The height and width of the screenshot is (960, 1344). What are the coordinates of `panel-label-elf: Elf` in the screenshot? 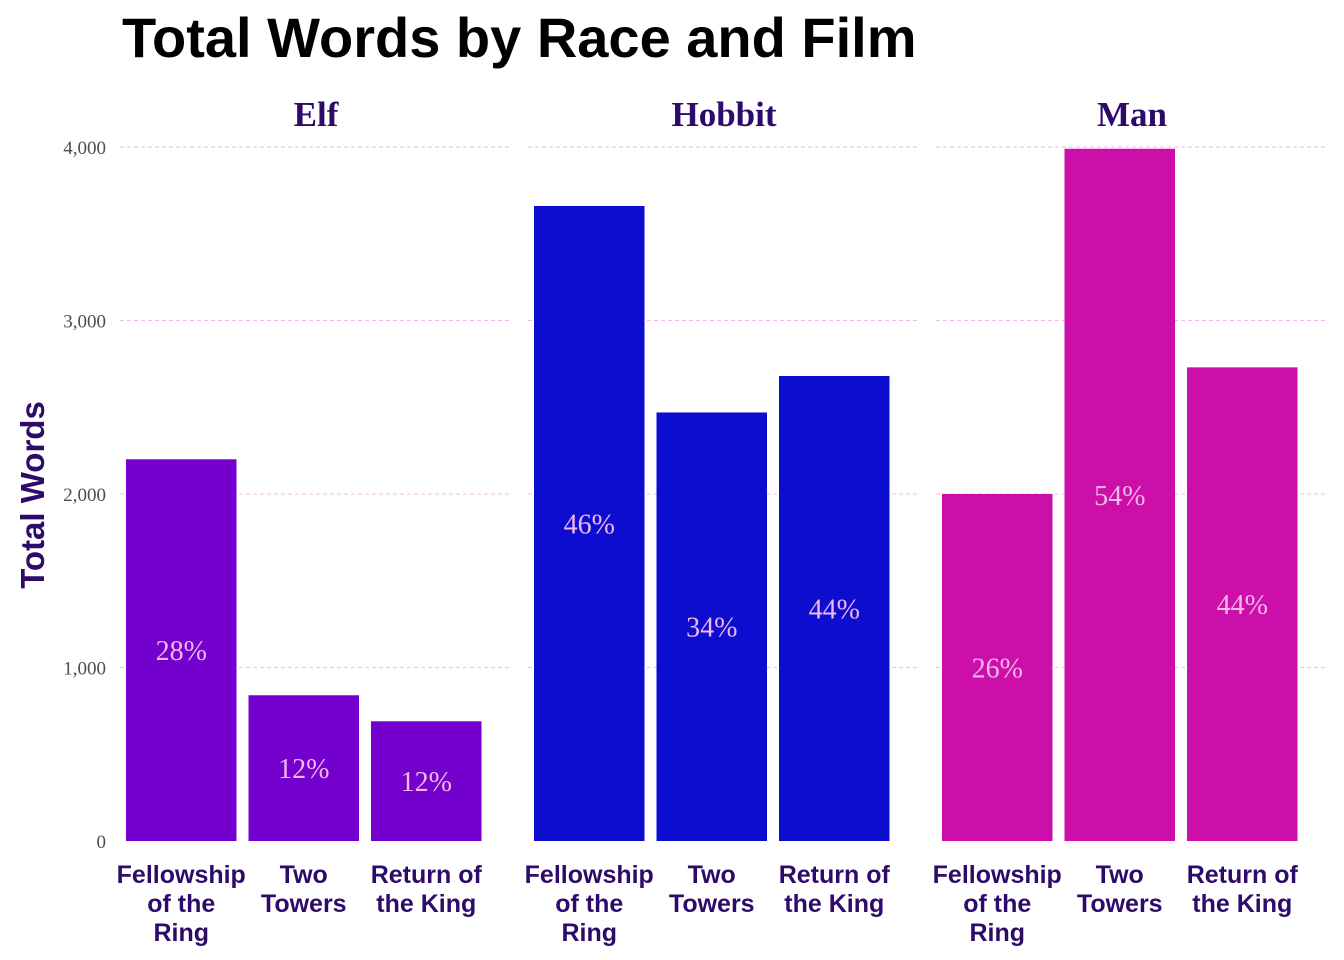 It's located at (316, 114).